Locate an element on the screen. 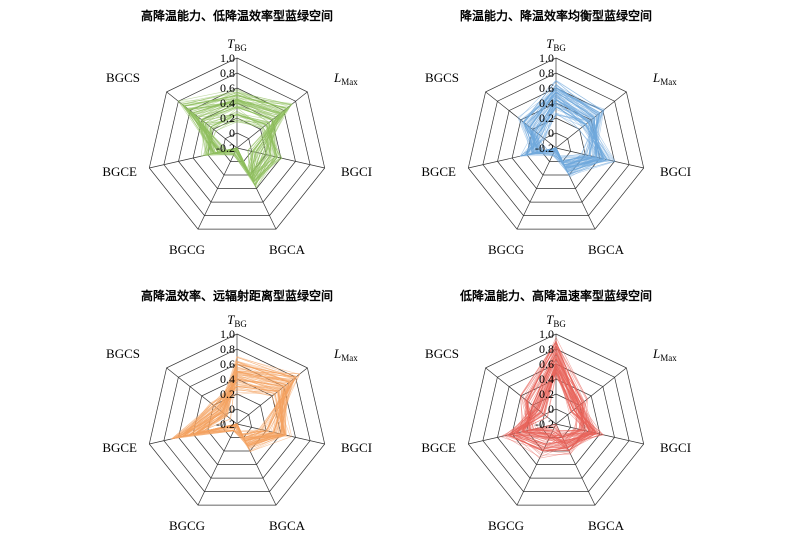 This screenshot has height=545, width=800. panel-title: 低降温能力、高降温速率型蓝绿空间 is located at coordinates (555, 295).